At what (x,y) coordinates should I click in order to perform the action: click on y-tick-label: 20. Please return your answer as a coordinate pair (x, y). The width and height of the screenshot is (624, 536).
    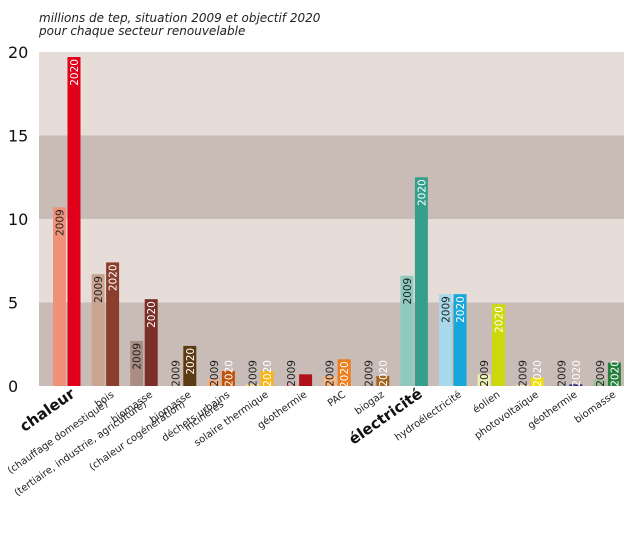
    Looking at the image, I should click on (18, 52).